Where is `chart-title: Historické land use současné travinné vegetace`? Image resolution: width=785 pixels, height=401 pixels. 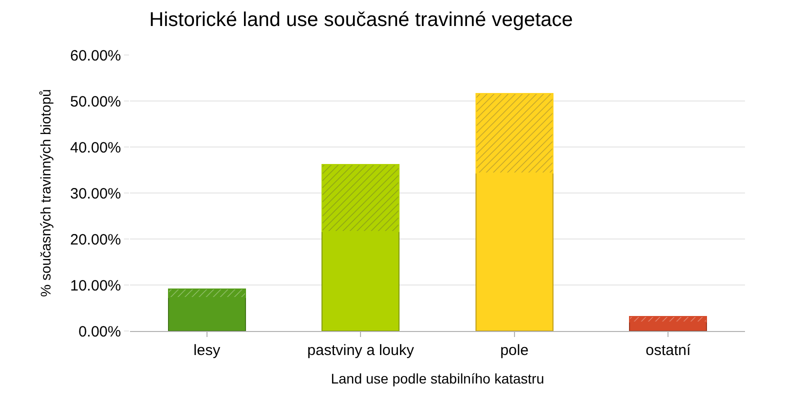
chart-title: Historické land use současné travinné vegetace is located at coordinates (361, 20).